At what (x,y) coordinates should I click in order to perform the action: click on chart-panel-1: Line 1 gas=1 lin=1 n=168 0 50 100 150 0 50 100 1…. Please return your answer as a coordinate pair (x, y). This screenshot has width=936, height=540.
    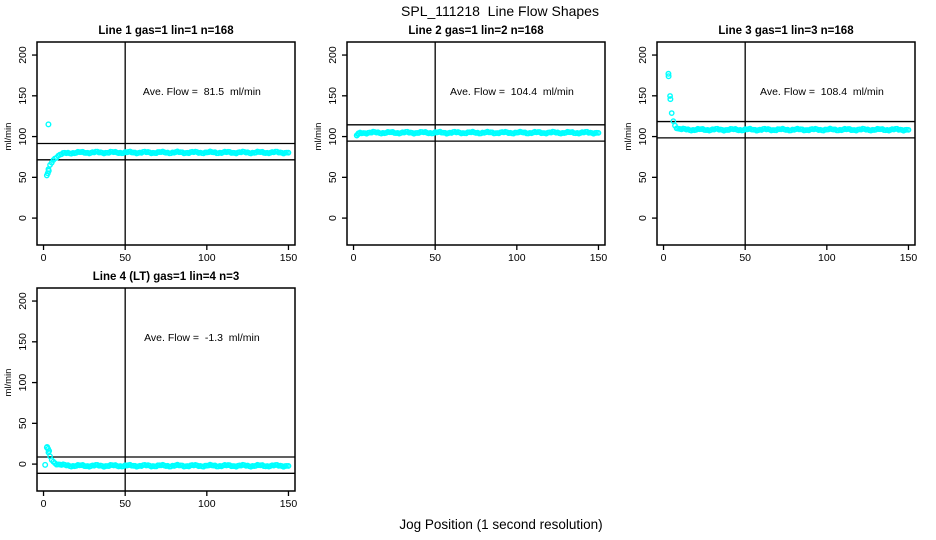
    Looking at the image, I should click on (150, 144).